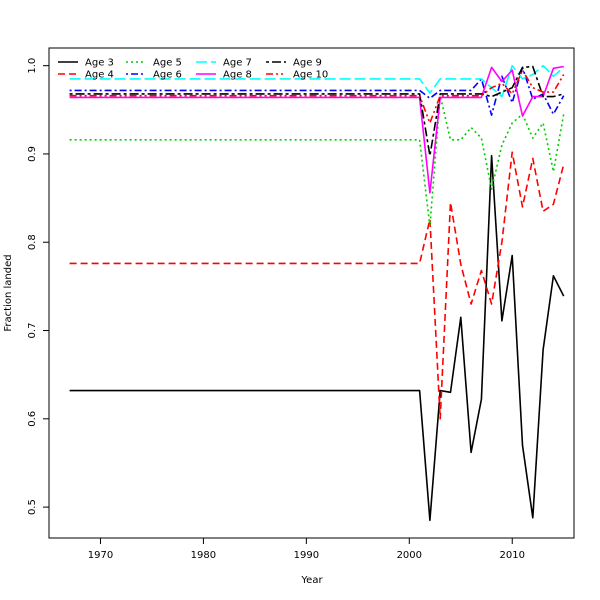  I want to click on x-tick-label: 2010, so click(512, 555).